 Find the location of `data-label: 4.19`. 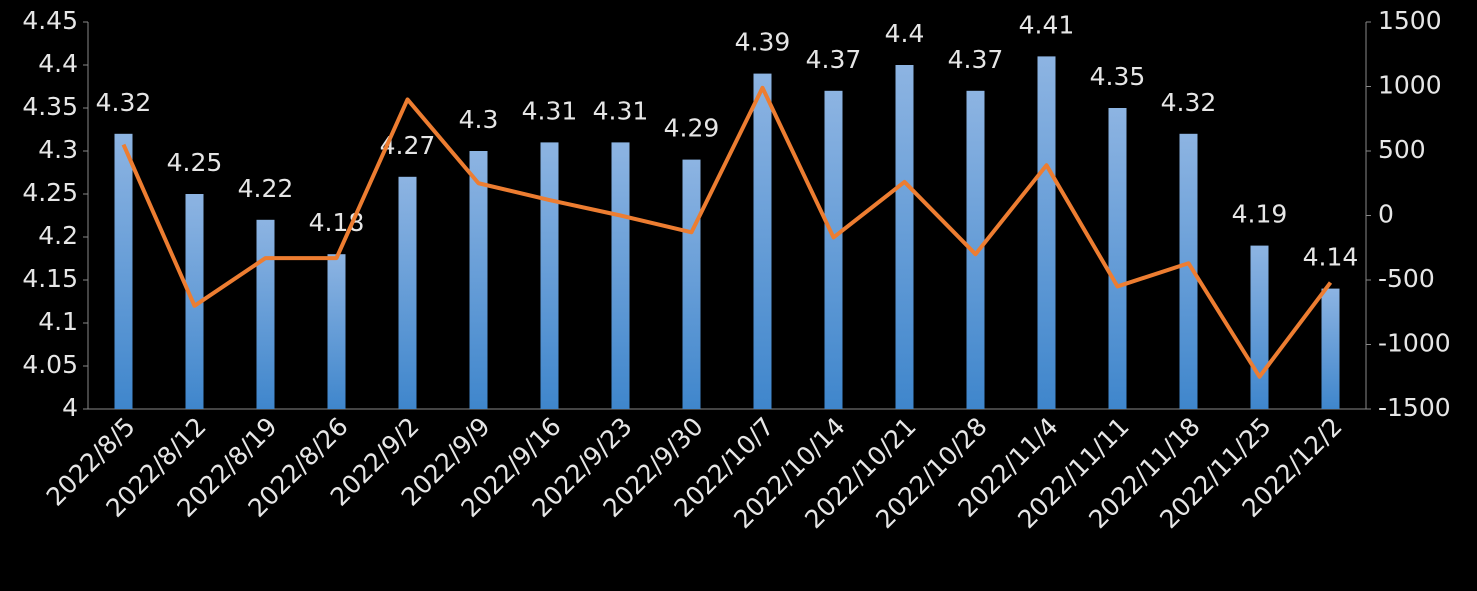

data-label: 4.19 is located at coordinates (1260, 214).